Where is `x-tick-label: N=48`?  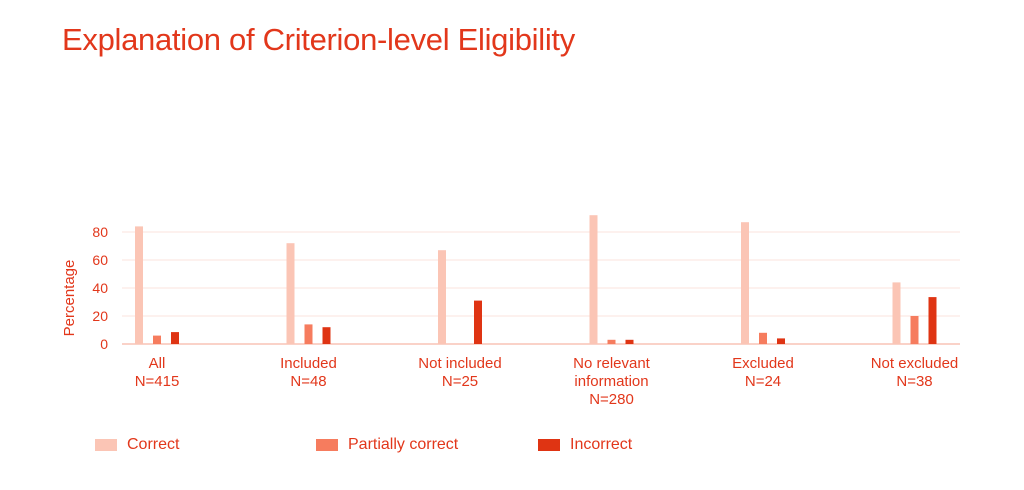 x-tick-label: N=48 is located at coordinates (308, 381).